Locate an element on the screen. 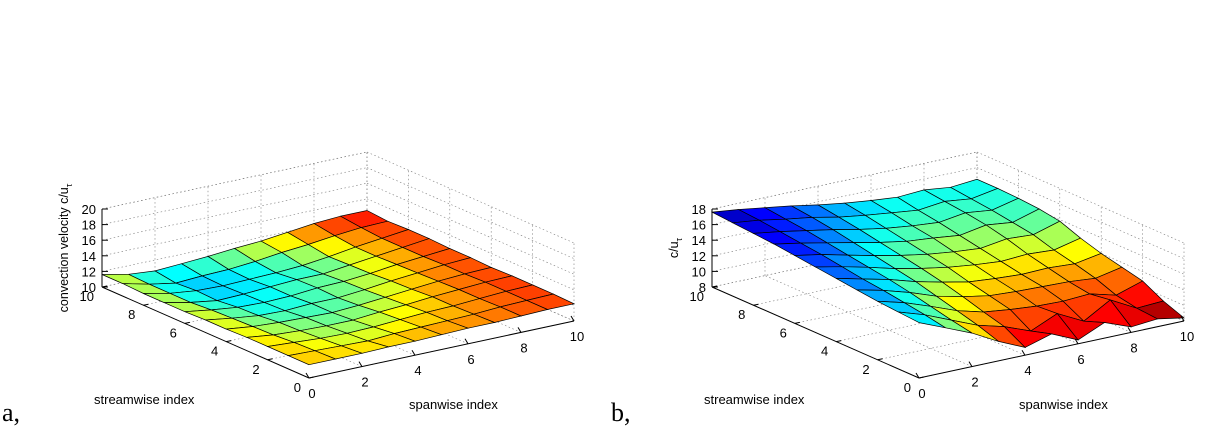 The image size is (1216, 439). z-axis-label: c/uτ is located at coordinates (675, 247).